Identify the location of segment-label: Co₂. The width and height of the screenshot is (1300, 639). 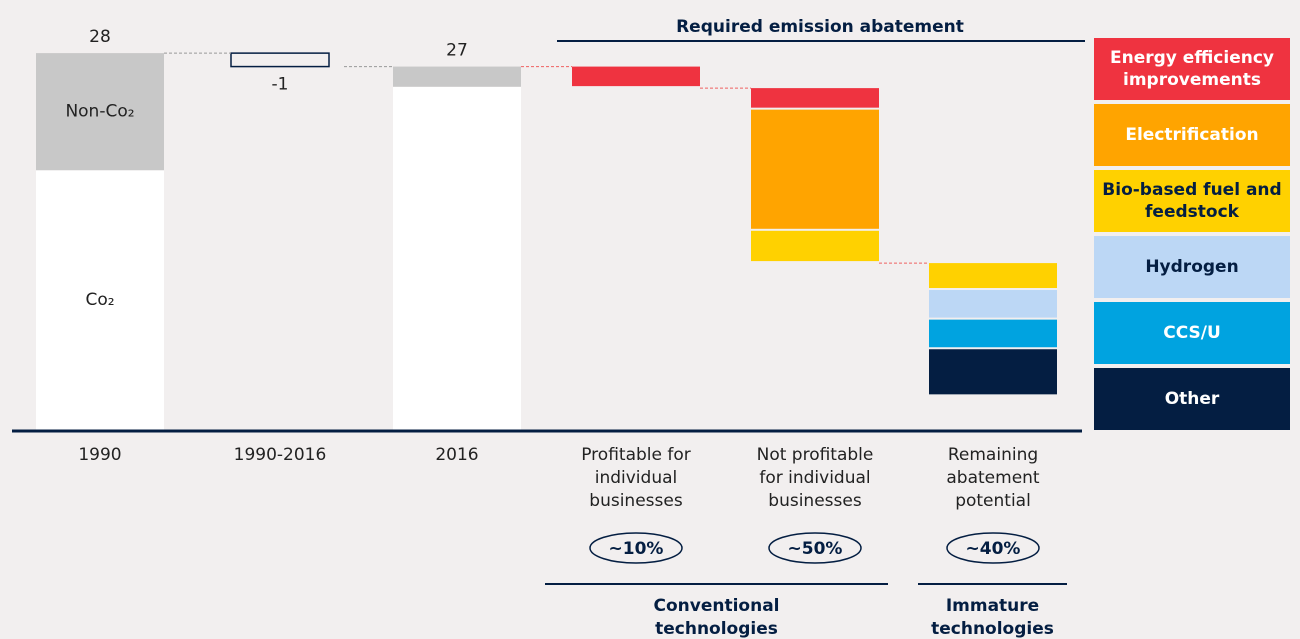
(99, 300).